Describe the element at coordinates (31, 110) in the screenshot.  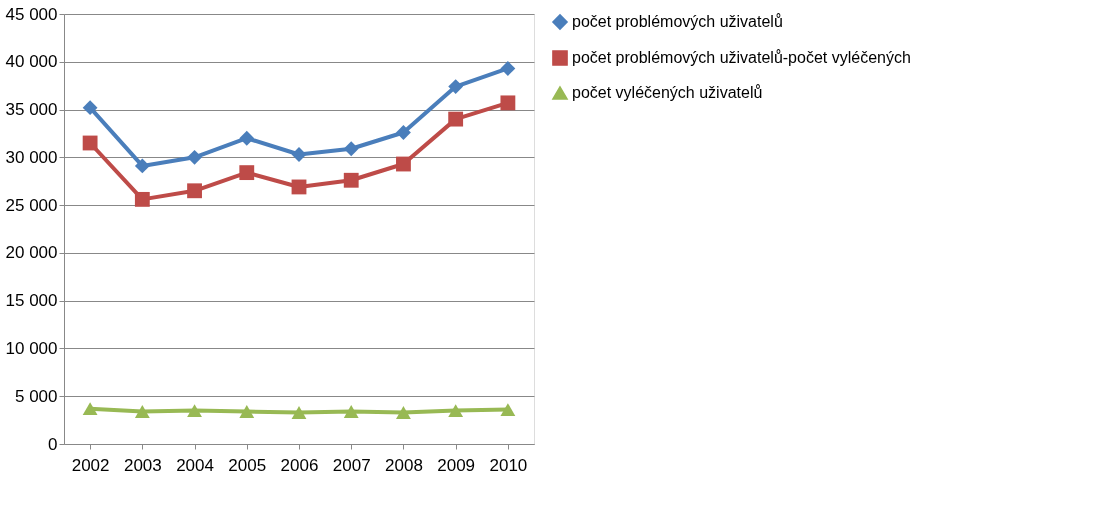
I see `y-tick-label: 35 000` at that location.